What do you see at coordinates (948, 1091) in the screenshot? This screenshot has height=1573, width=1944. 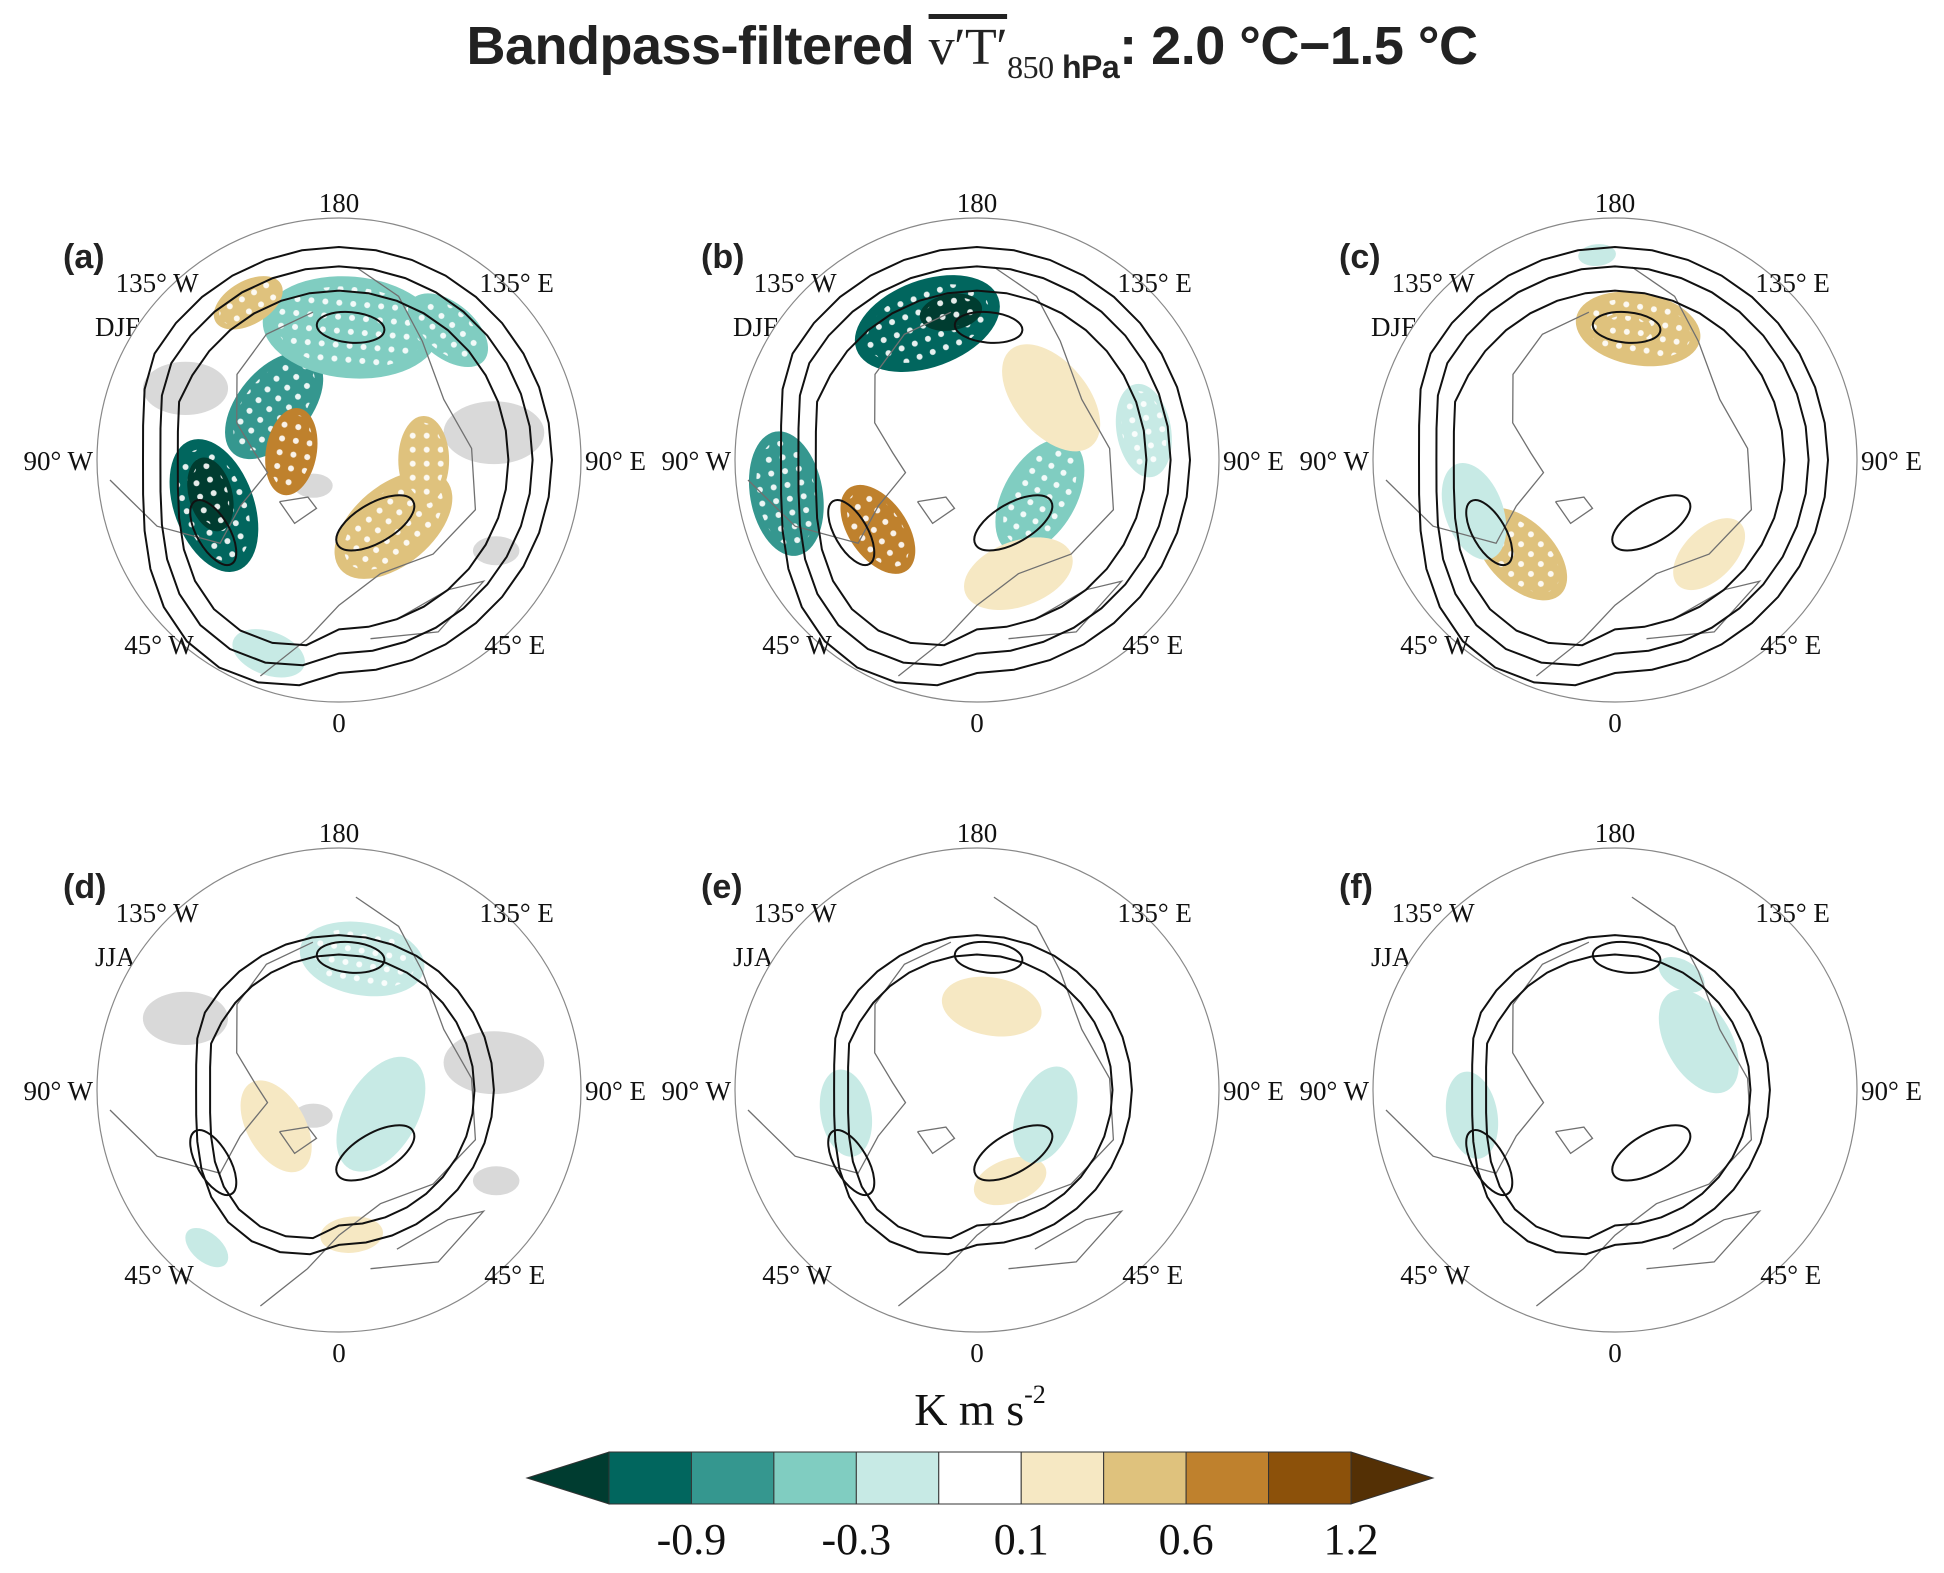 I see `anomaly-field` at bounding box center [948, 1091].